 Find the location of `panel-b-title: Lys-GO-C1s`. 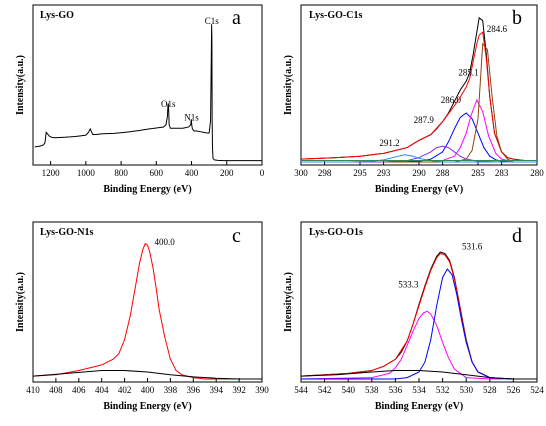

panel-b-title: Lys-GO-C1s is located at coordinates (335, 15).